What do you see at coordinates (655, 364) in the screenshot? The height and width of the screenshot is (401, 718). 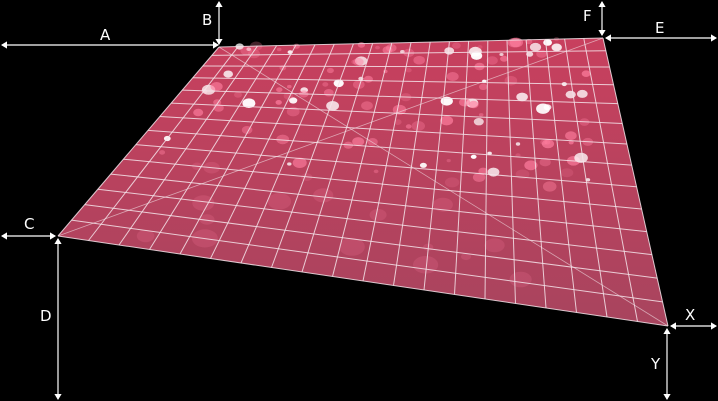 I see `label-y: Y` at bounding box center [655, 364].